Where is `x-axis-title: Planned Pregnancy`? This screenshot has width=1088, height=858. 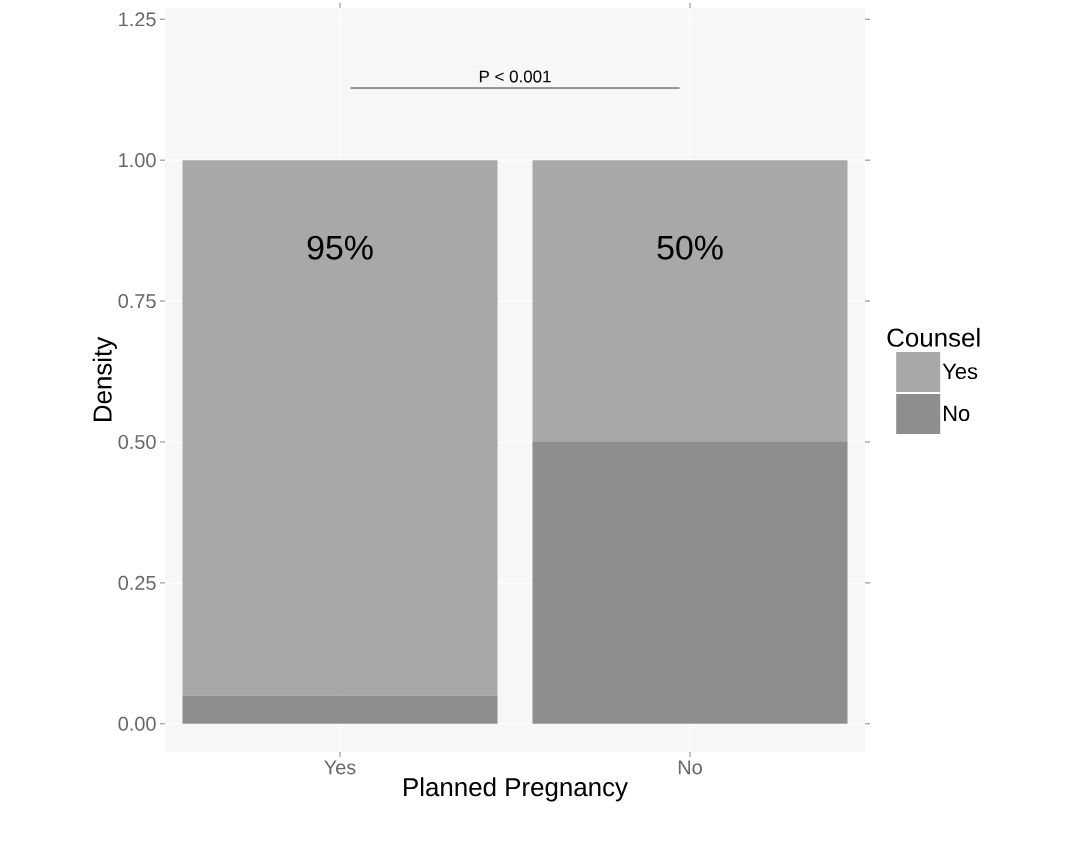
x-axis-title: Planned Pregnancy is located at coordinates (516, 789).